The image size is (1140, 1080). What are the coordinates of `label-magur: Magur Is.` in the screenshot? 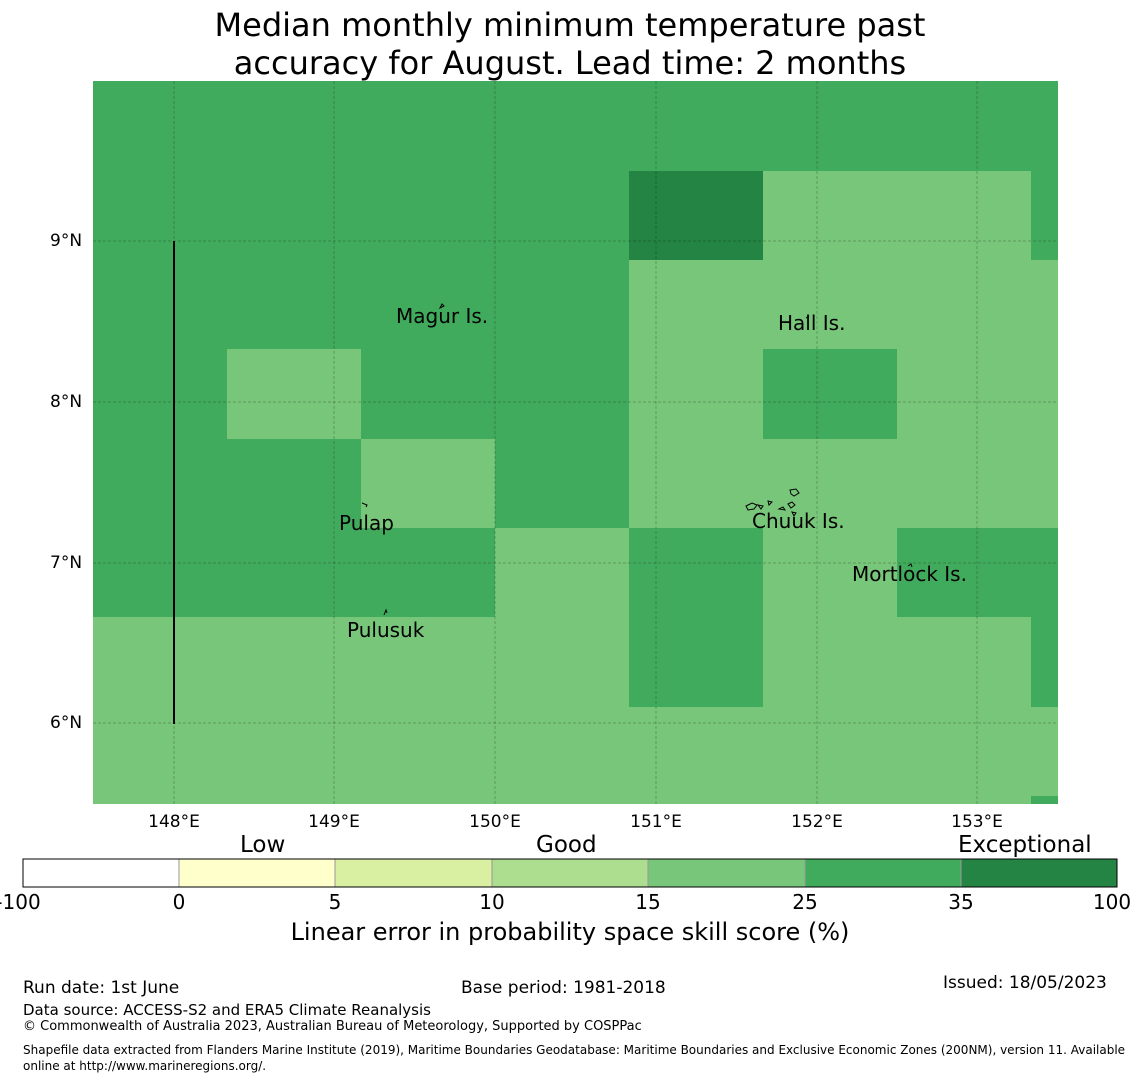 It's located at (442, 316).